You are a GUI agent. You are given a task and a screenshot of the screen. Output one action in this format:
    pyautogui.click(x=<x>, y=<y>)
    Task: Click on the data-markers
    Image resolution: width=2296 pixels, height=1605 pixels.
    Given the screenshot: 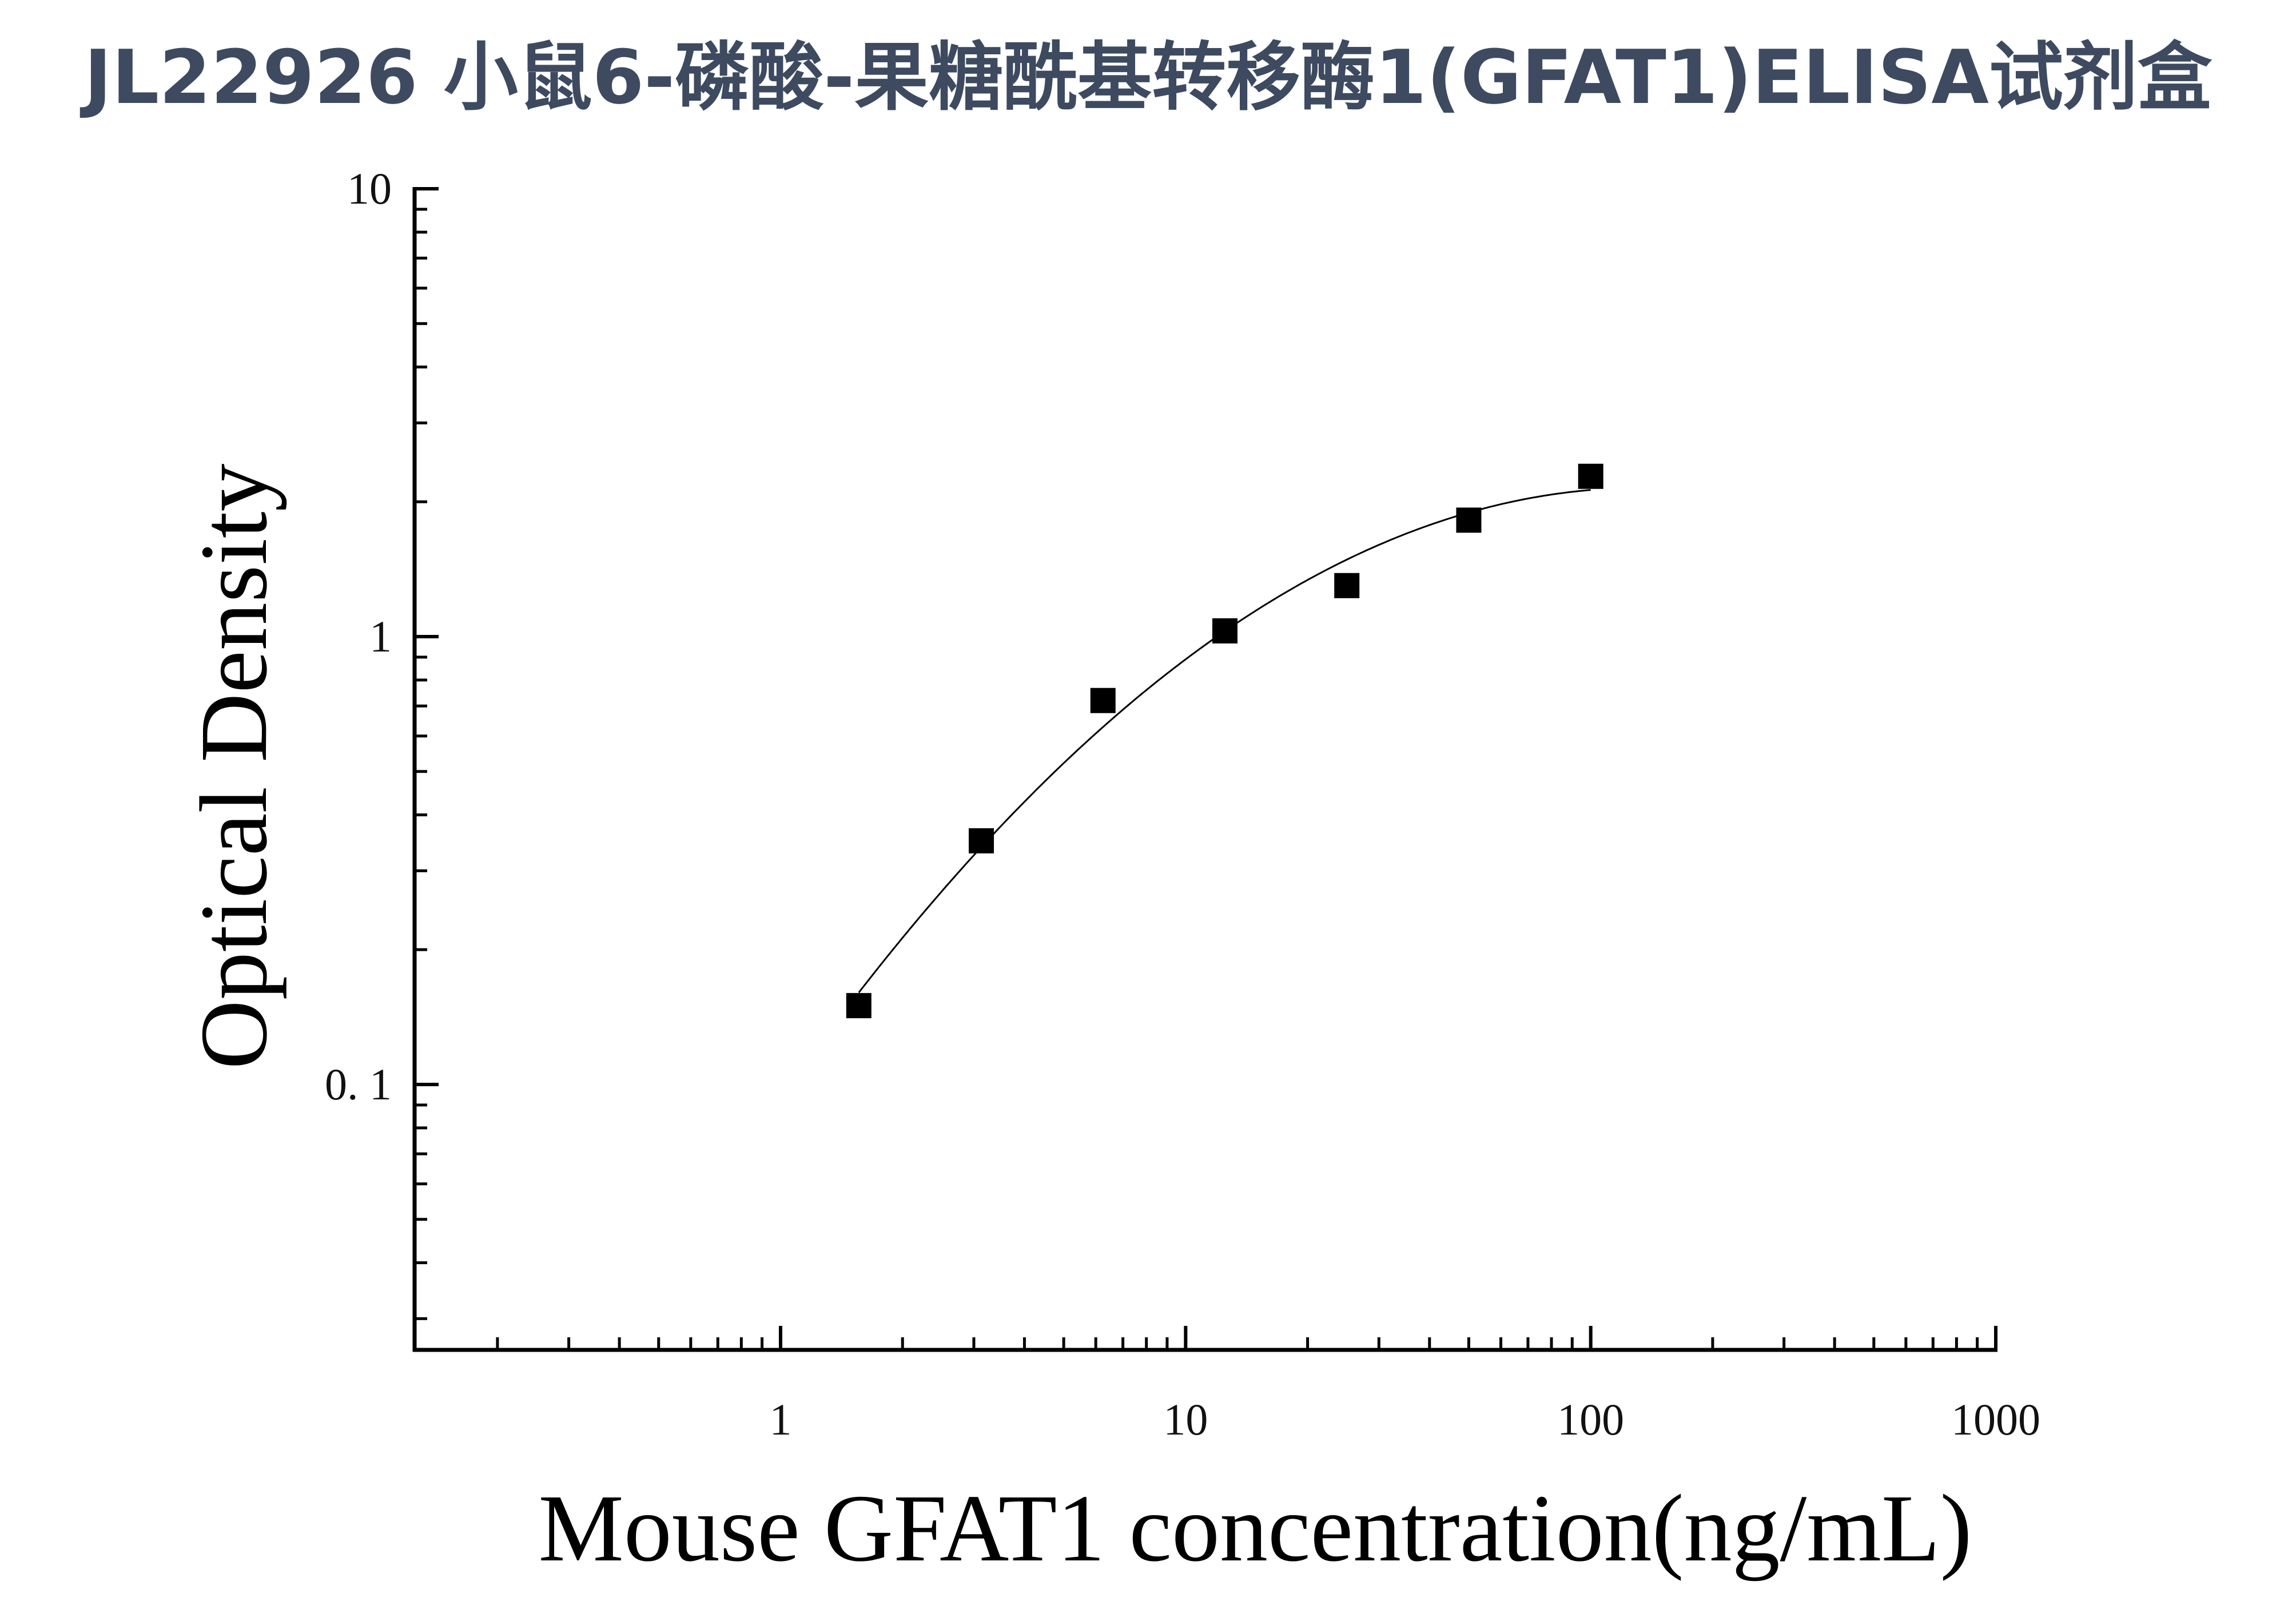 What is the action you would take?
    pyautogui.click(x=1224, y=741)
    